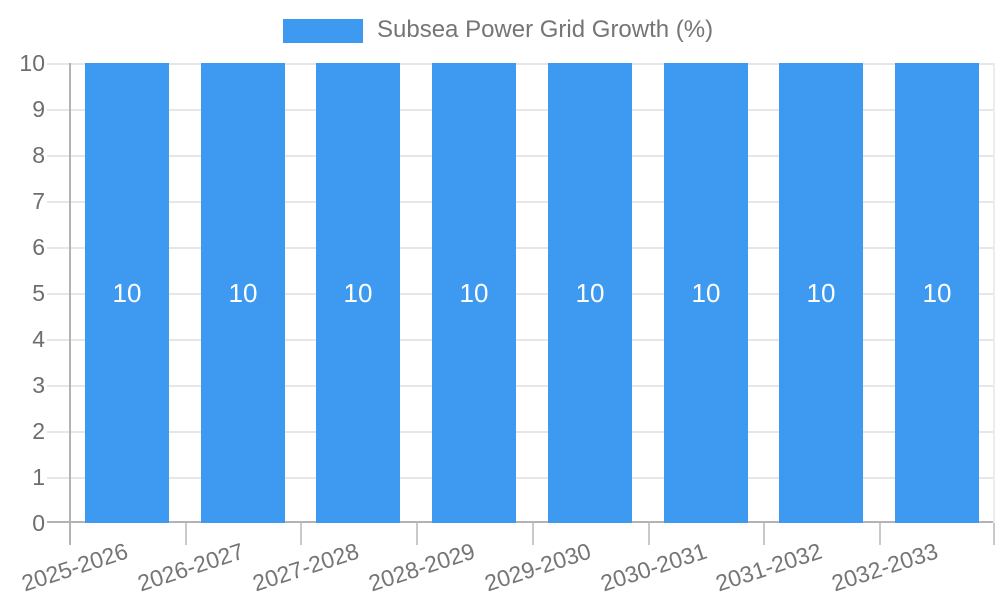 The height and width of the screenshot is (600, 1000). I want to click on y-tick-label: 1, so click(38, 477).